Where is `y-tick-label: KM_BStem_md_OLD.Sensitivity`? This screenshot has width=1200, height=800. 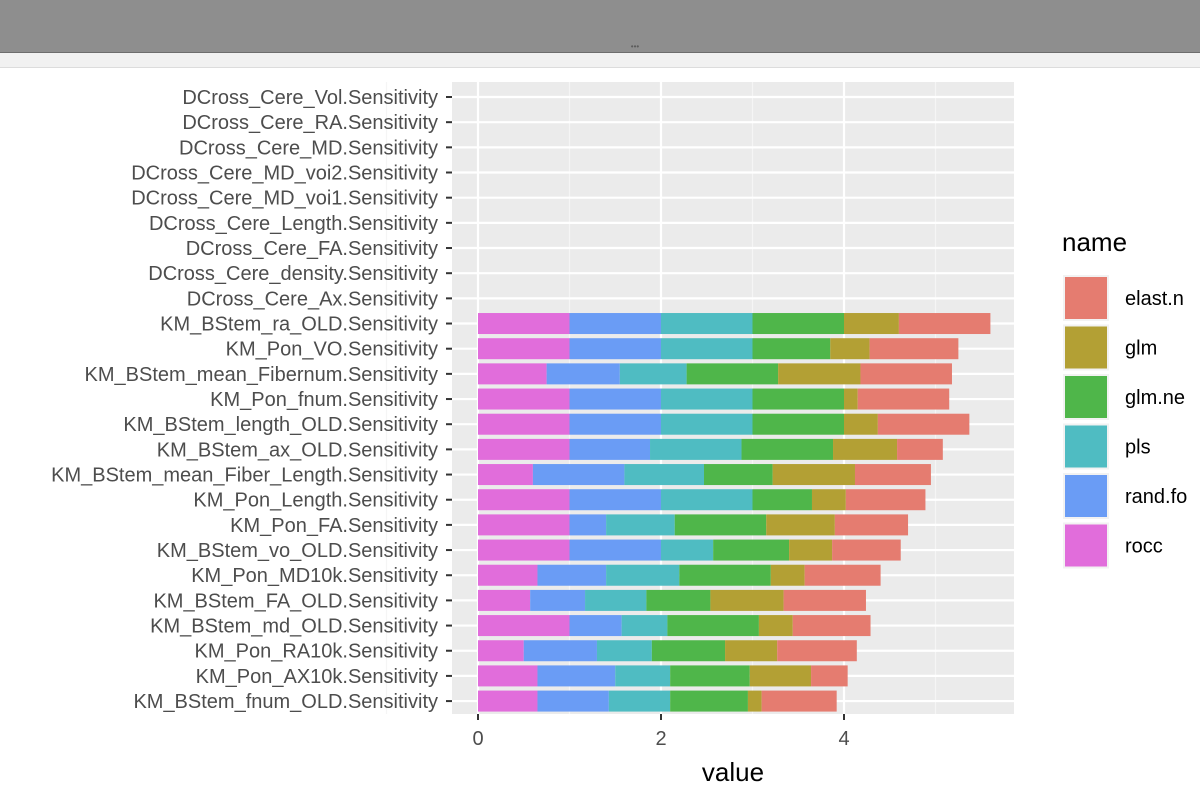
y-tick-label: KM_BStem_md_OLD.Sensitivity is located at coordinates (294, 627).